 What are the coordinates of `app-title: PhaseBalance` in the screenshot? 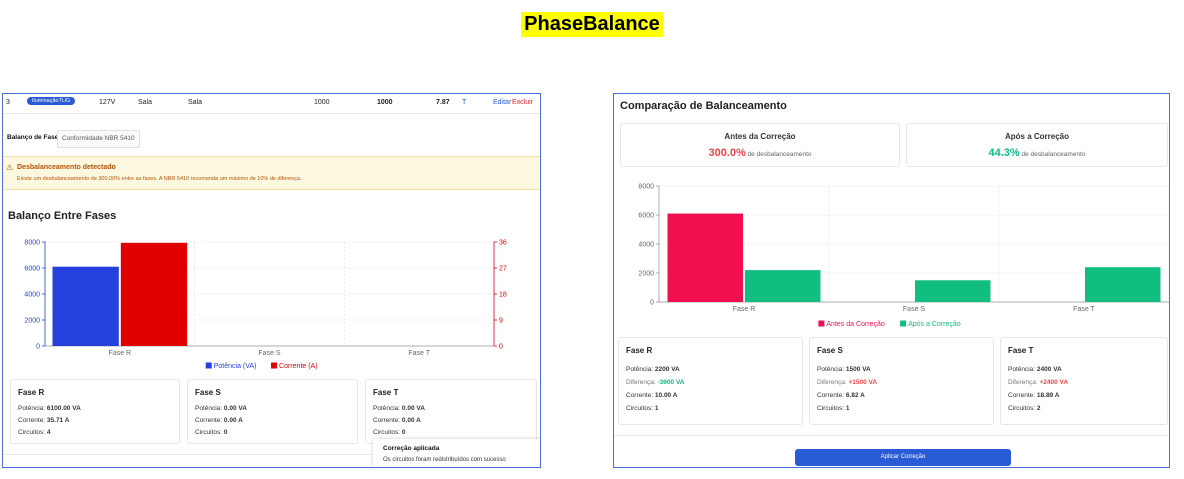 It's located at (592, 24).